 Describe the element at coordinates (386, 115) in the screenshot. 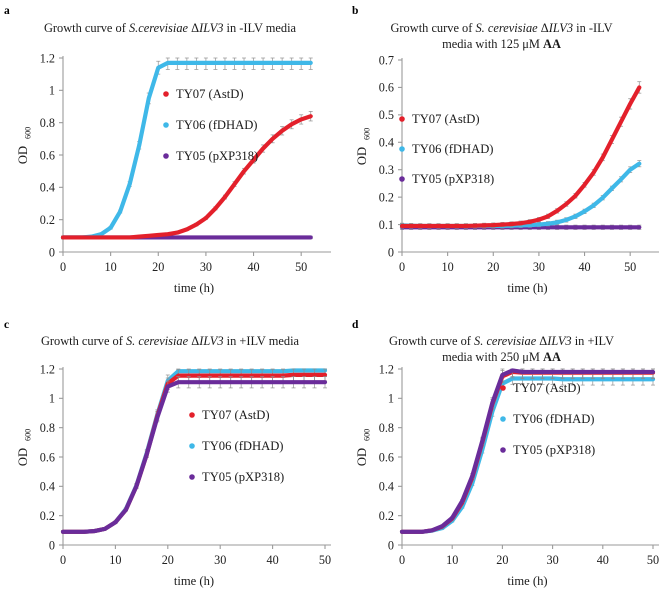

I see `y-tick-label: 0.5` at that location.